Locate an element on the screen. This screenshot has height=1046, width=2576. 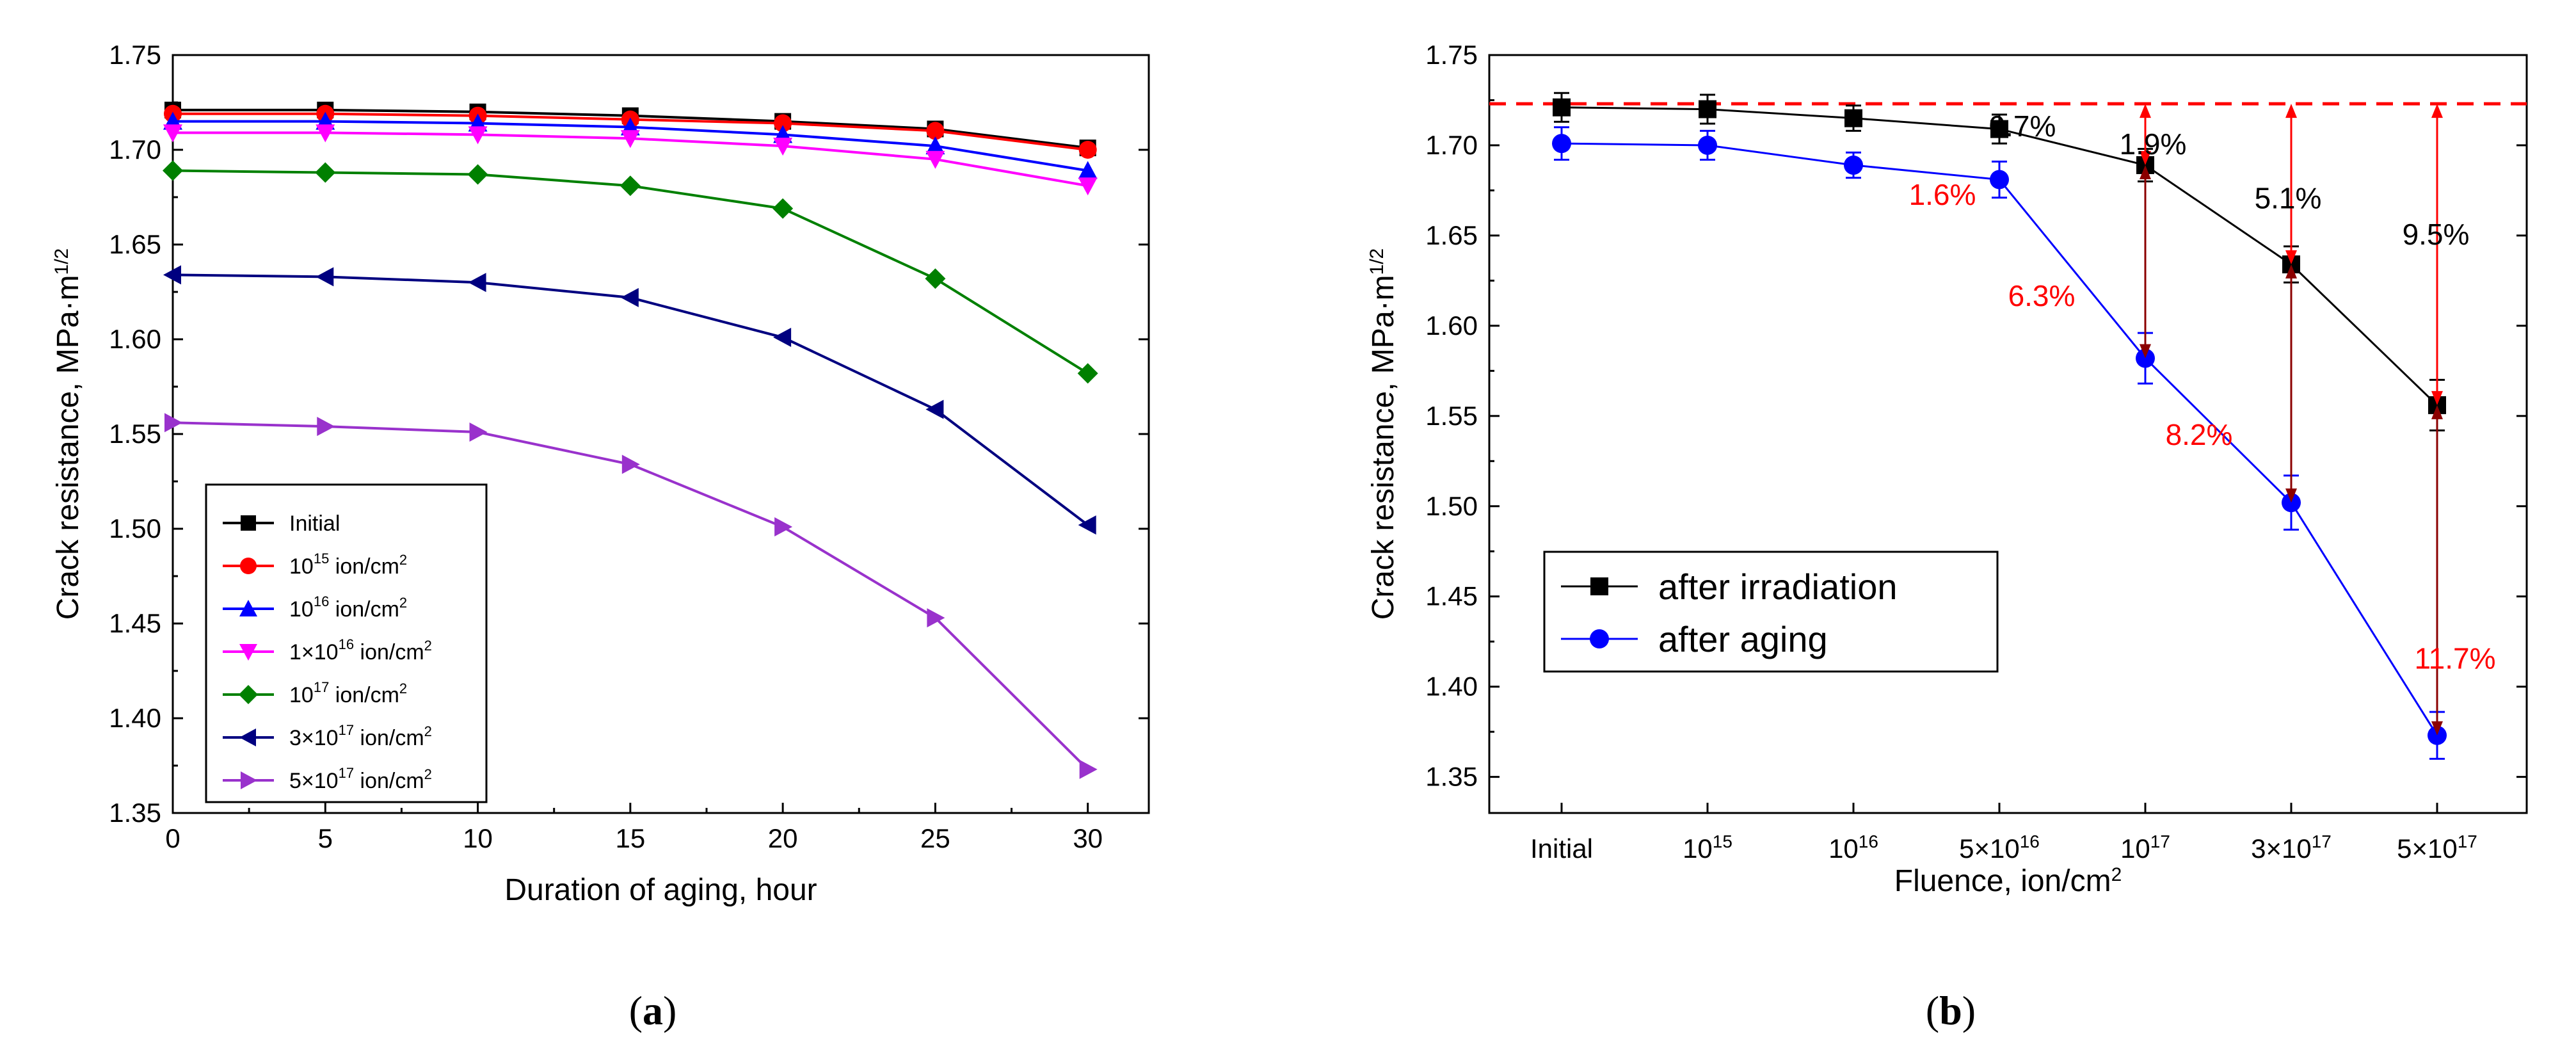
legend-label-a-2: 1016 ion/cm2 is located at coordinates (348, 607).